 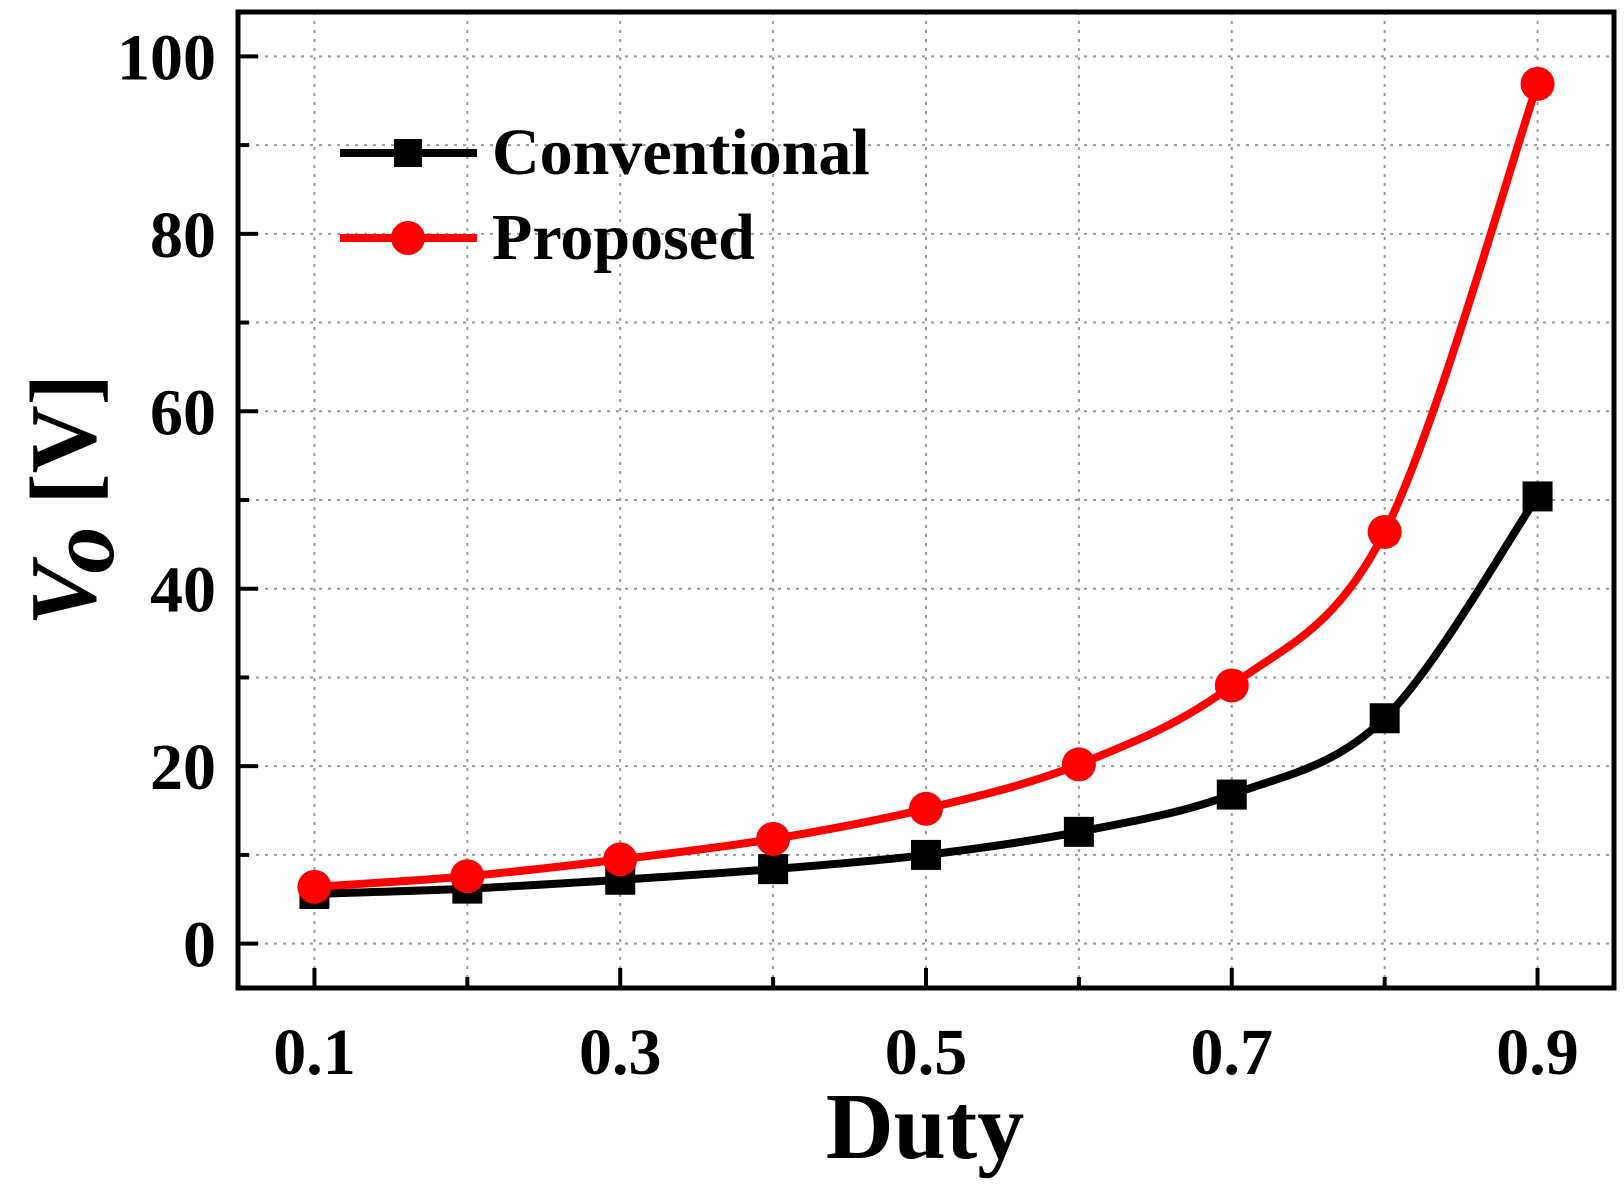 I want to click on y-axis-label-unit: [V], so click(x=64, y=439).